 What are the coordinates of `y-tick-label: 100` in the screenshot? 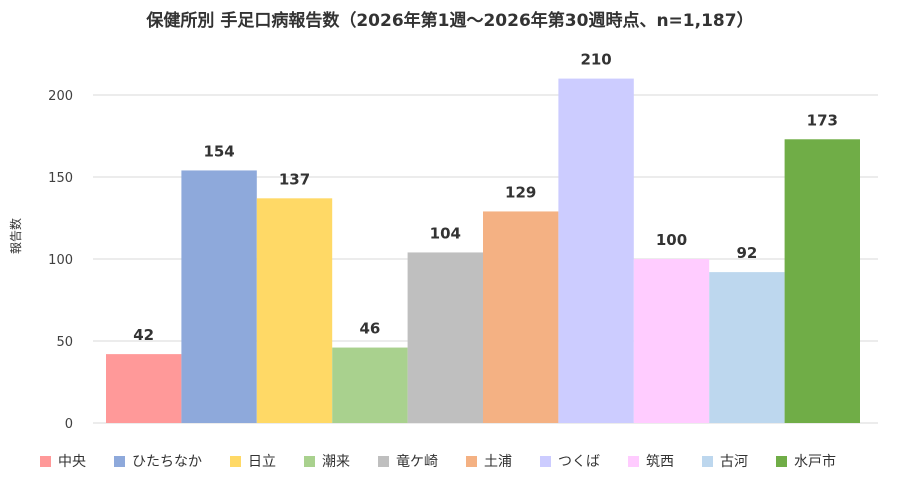 It's located at (60, 260).